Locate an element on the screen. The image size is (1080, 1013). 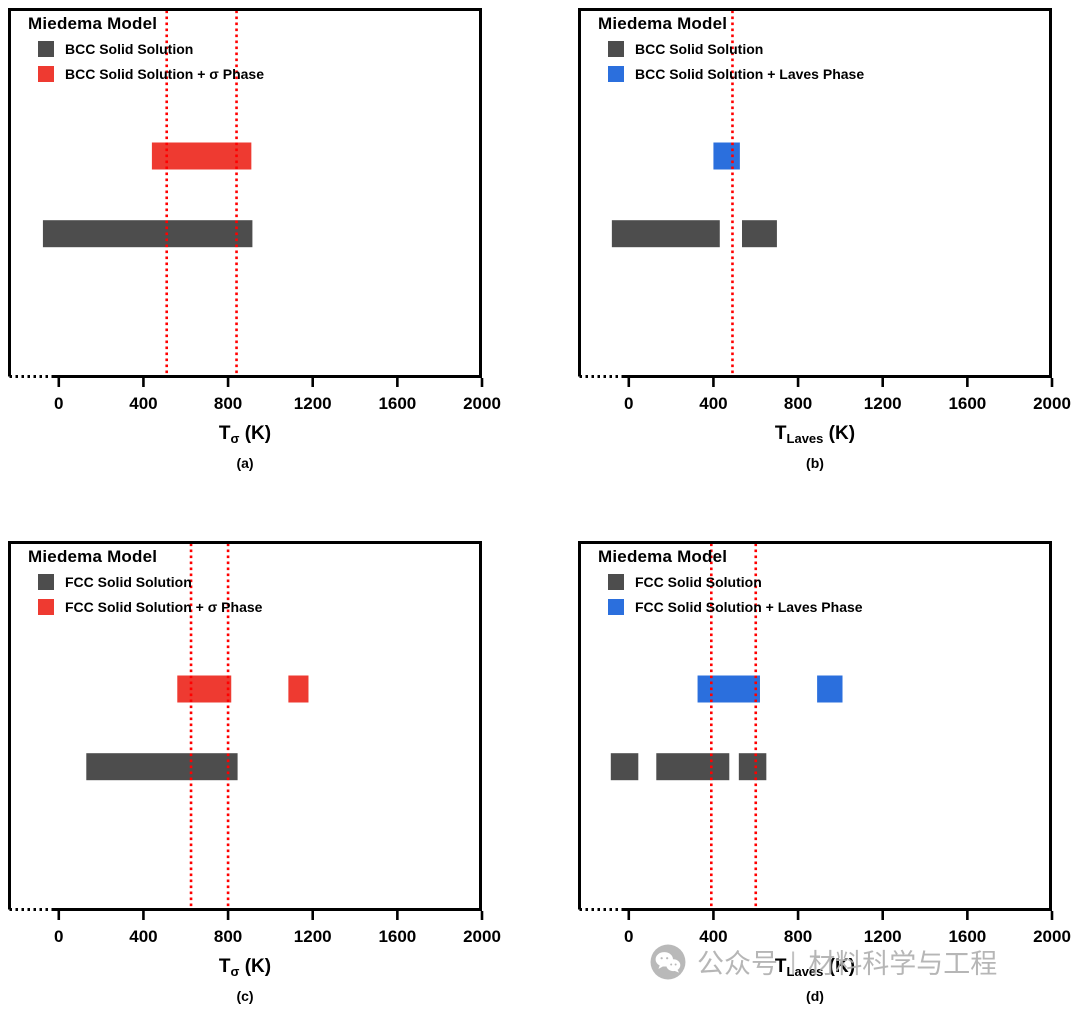
panel-caption: (c) is located at coordinates (245, 996).